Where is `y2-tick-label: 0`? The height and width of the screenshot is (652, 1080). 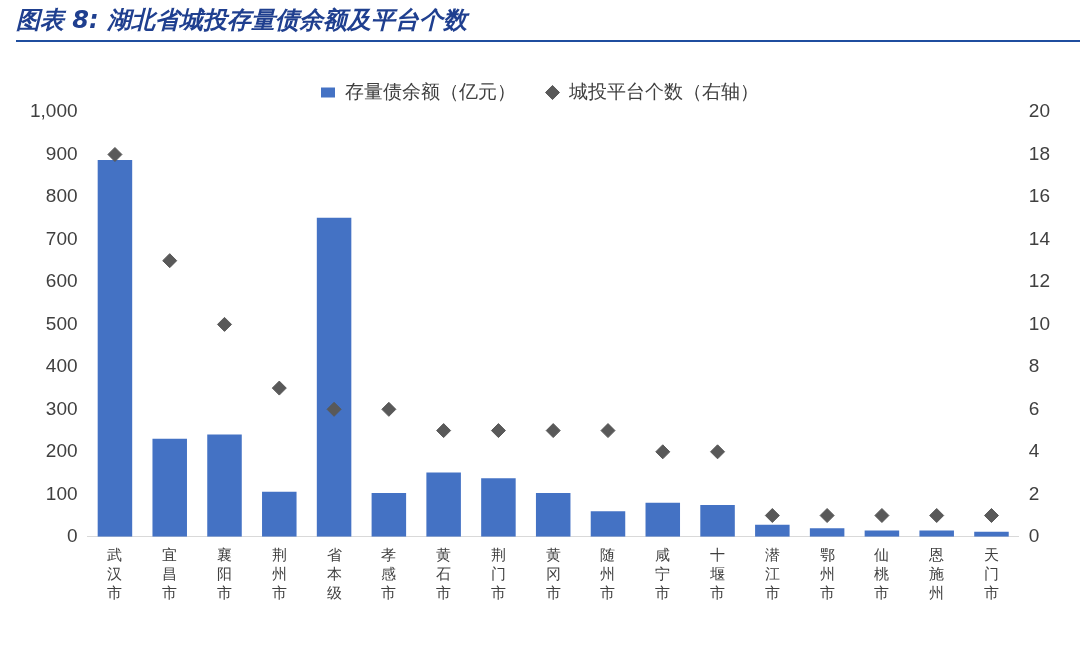
y2-tick-label: 0 is located at coordinates (1034, 535).